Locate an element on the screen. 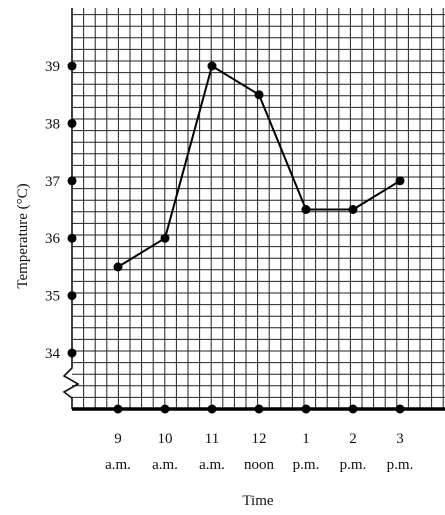 Image resolution: width=445 pixels, height=515 pixels. x-tick-label-bottom: noon is located at coordinates (259, 465).